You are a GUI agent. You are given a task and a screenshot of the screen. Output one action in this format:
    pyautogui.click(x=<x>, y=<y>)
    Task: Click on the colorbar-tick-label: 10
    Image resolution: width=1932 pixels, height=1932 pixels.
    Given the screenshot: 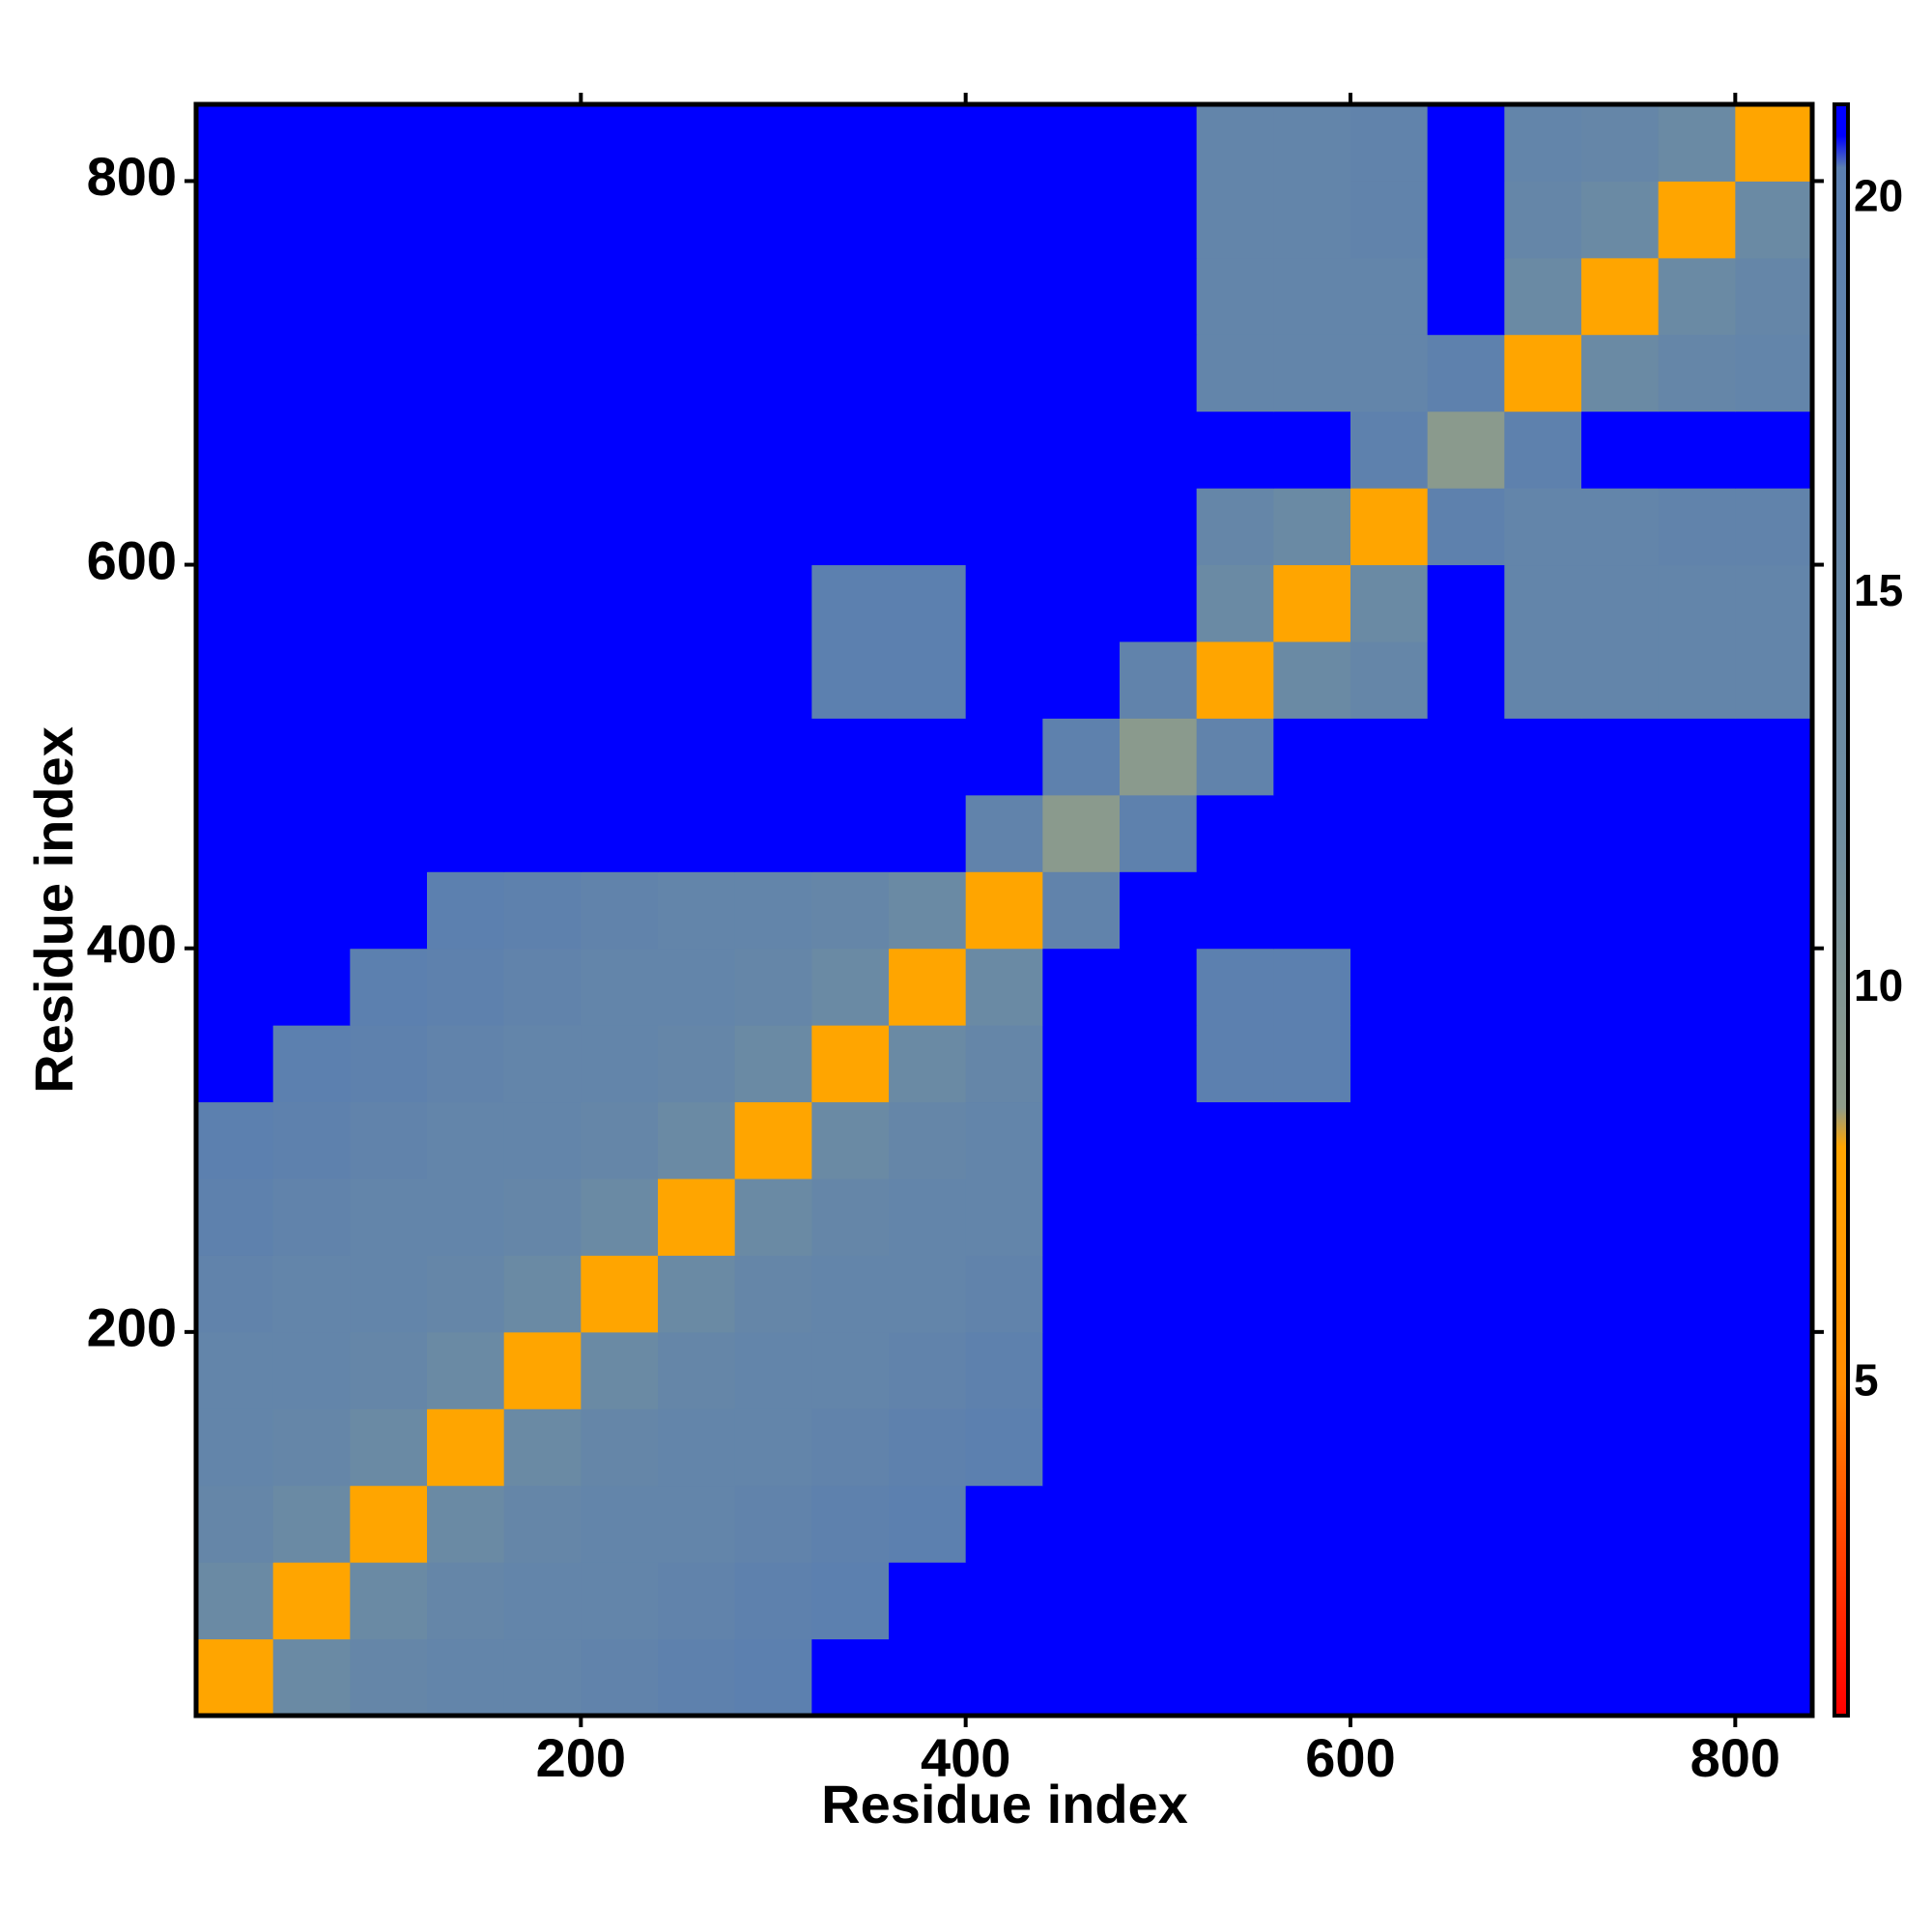 What is the action you would take?
    pyautogui.click(x=1878, y=985)
    